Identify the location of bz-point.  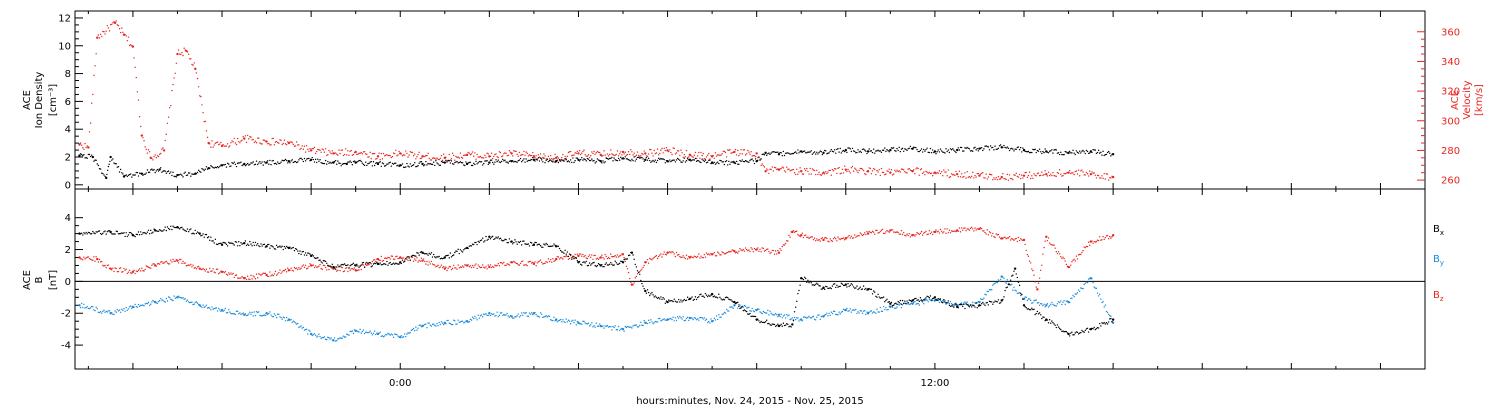
(489, 267).